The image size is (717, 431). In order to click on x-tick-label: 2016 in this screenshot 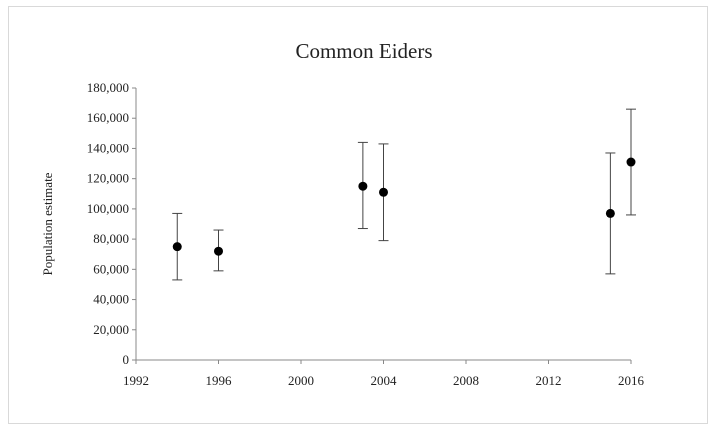, I will do `click(631, 380)`.